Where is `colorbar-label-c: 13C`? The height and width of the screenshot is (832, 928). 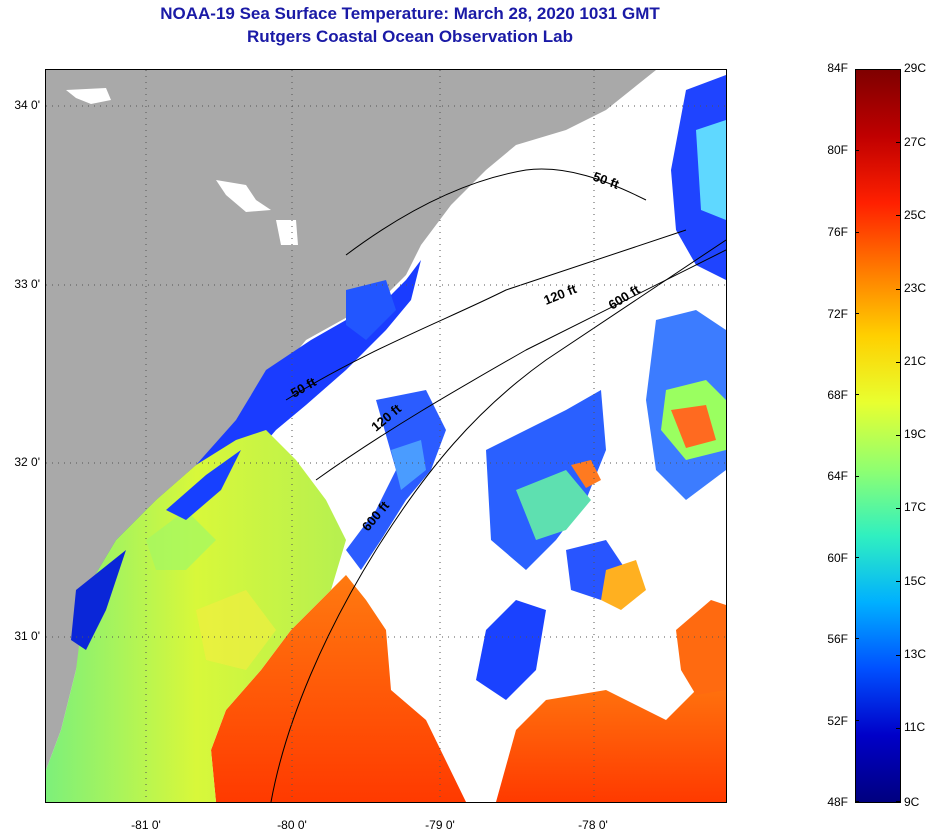 colorbar-label-c: 13C is located at coordinates (915, 654).